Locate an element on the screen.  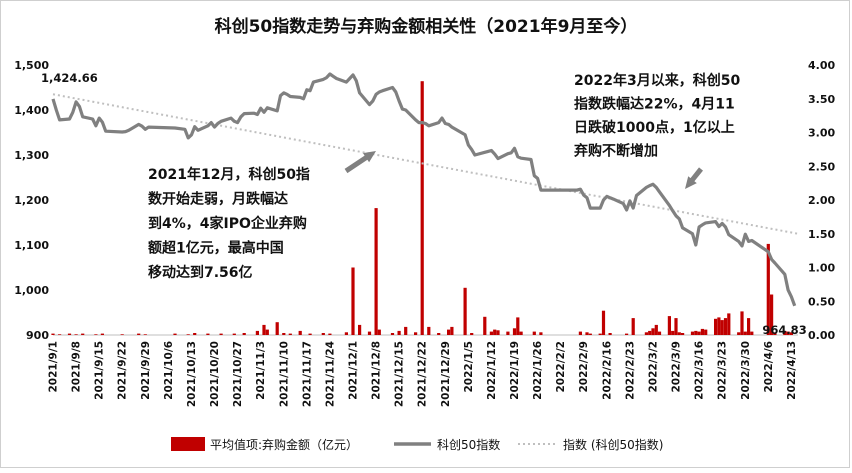
right-tick-label: 0.50 is located at coordinates (821, 301).